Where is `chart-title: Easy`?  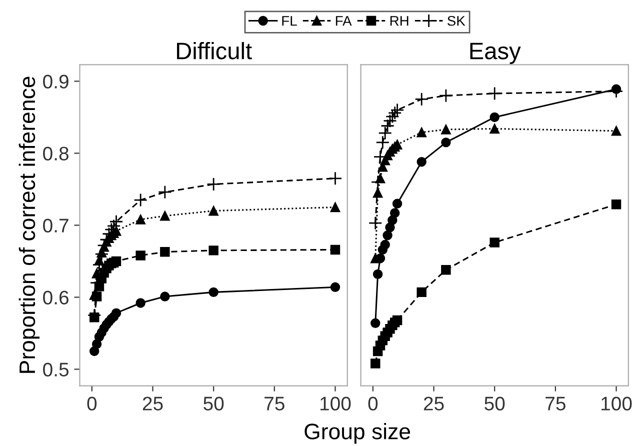
chart-title: Easy is located at coordinates (495, 53).